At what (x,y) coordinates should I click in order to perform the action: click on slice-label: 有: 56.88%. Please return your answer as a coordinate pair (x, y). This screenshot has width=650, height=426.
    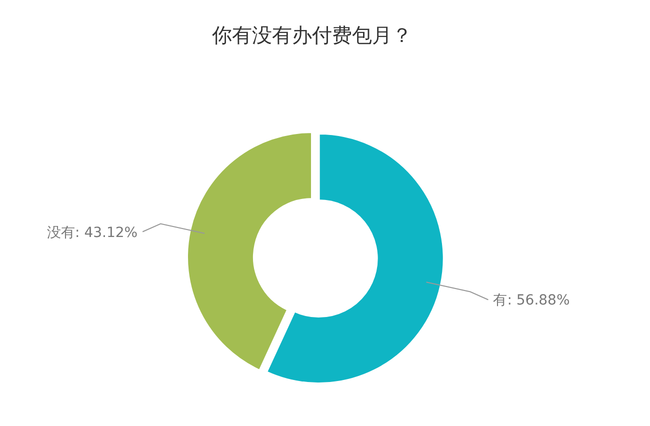
    Looking at the image, I should click on (531, 300).